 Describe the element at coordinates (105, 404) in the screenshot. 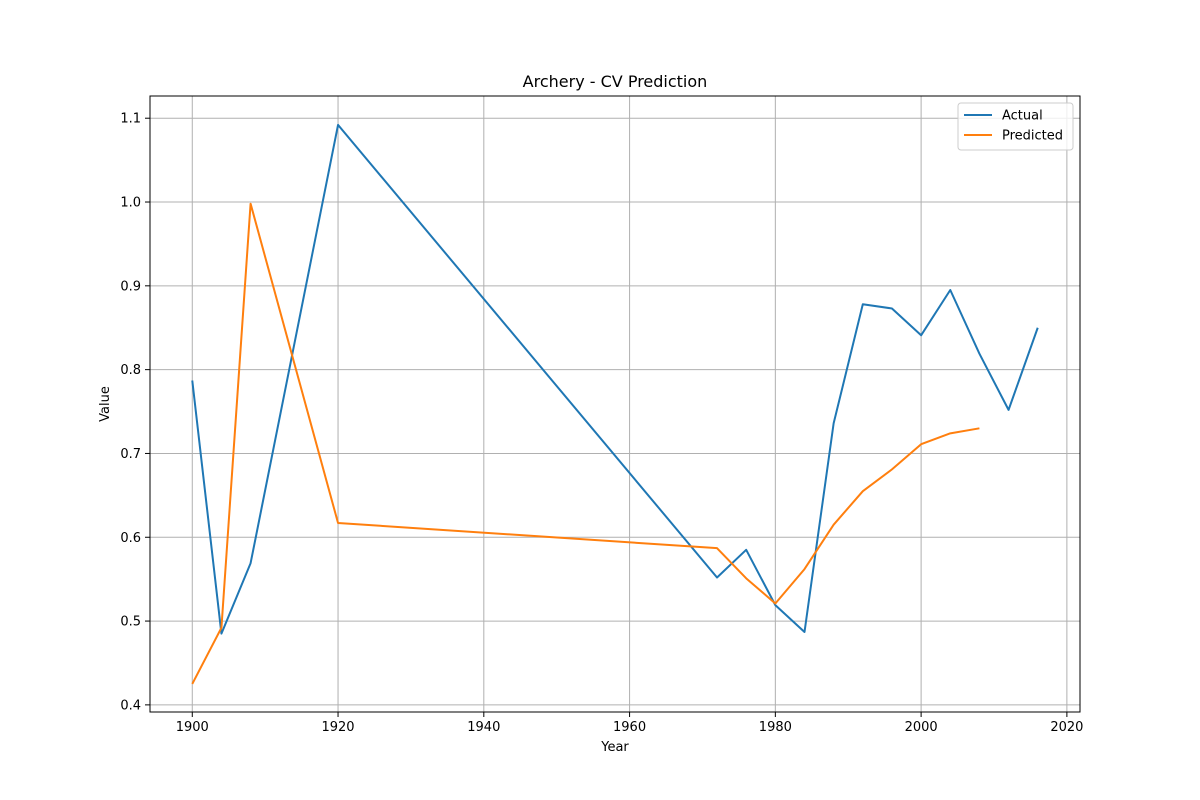

I see `y-axis-title: Value` at that location.